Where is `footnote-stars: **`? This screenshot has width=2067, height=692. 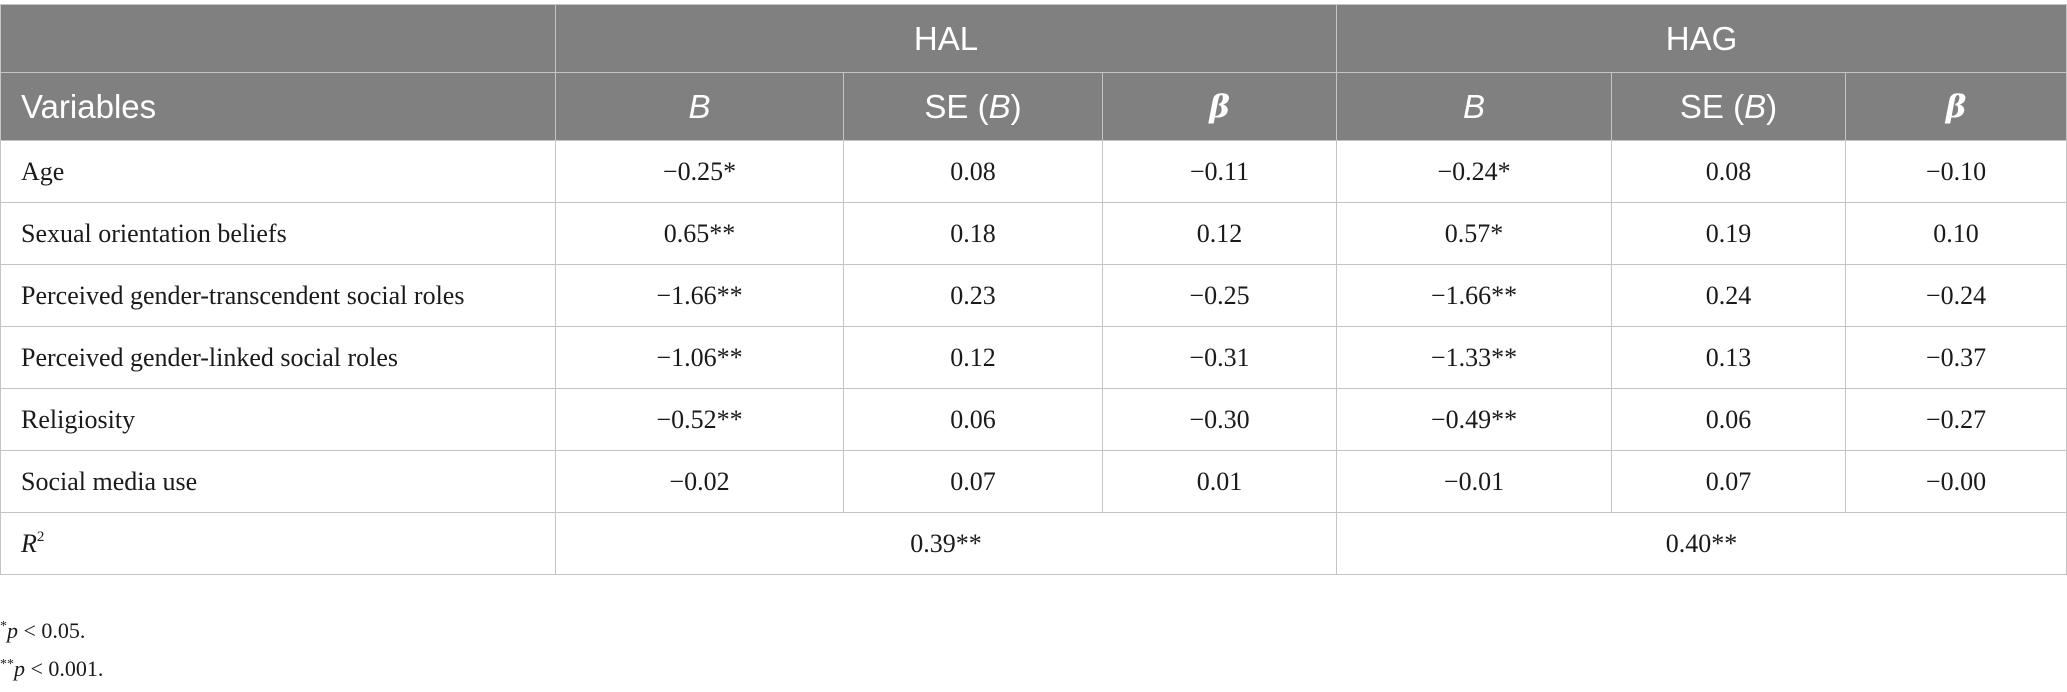 footnote-stars: ** is located at coordinates (7, 664).